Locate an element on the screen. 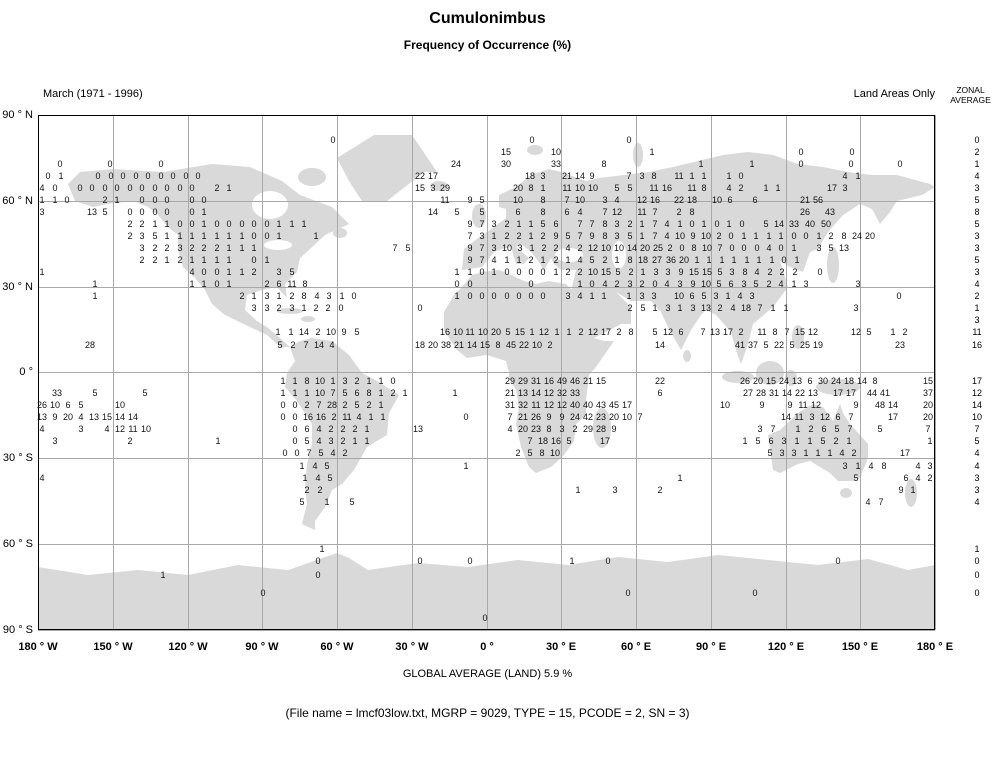 Image resolution: width=997 pixels, height=760 pixels. grid-value: 22 is located at coordinates (779, 345).